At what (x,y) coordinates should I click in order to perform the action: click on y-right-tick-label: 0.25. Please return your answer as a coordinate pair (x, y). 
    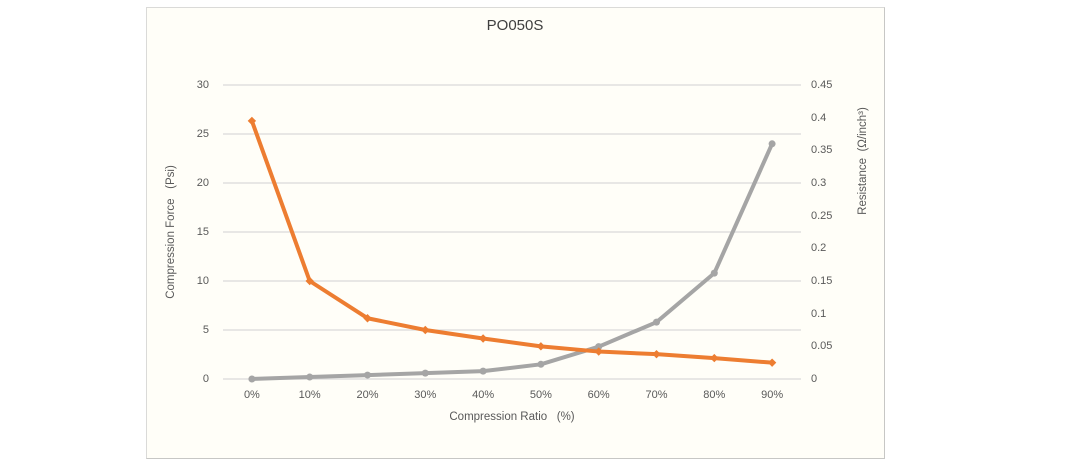
    Looking at the image, I should click on (822, 215).